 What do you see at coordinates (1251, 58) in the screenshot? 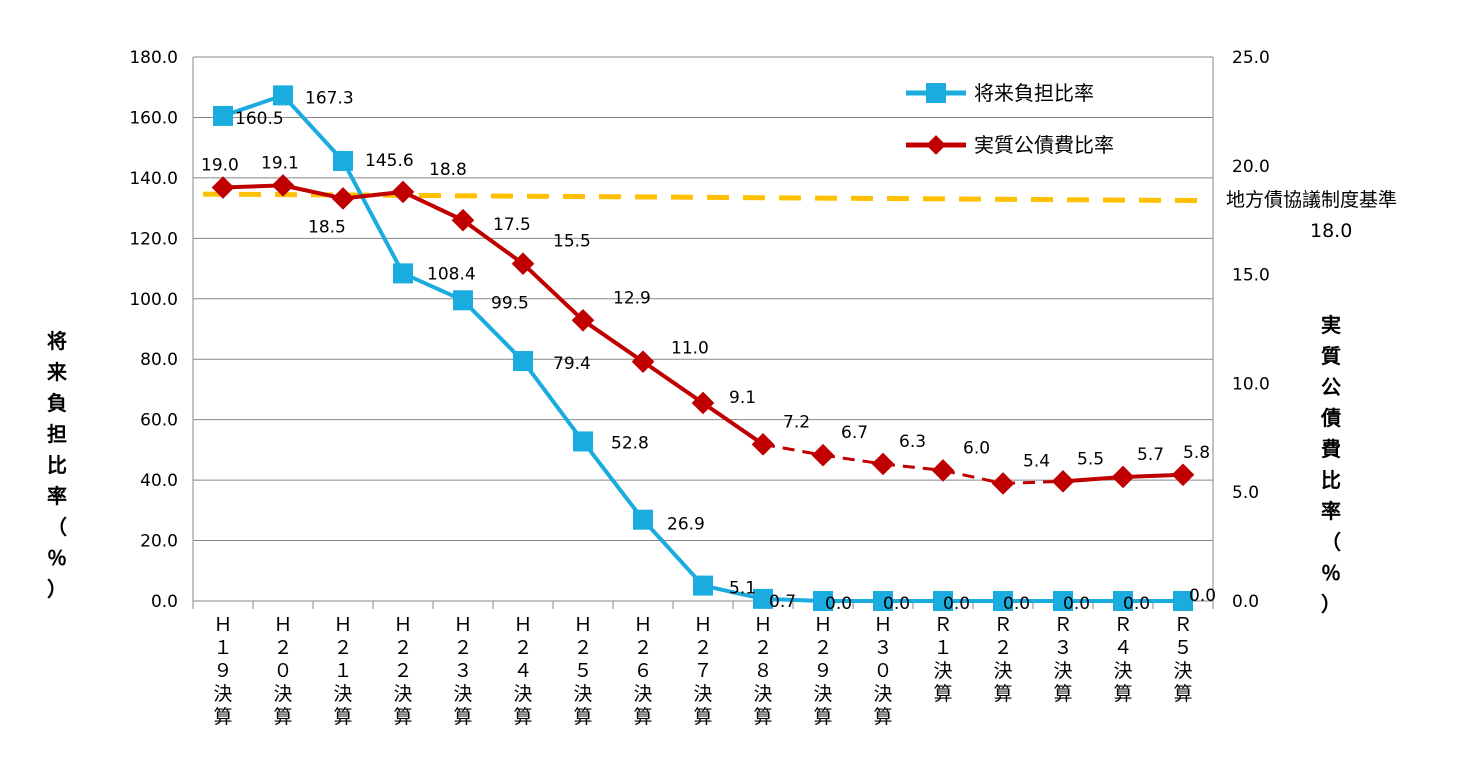
I see `right-tick-label: 25.0` at bounding box center [1251, 58].